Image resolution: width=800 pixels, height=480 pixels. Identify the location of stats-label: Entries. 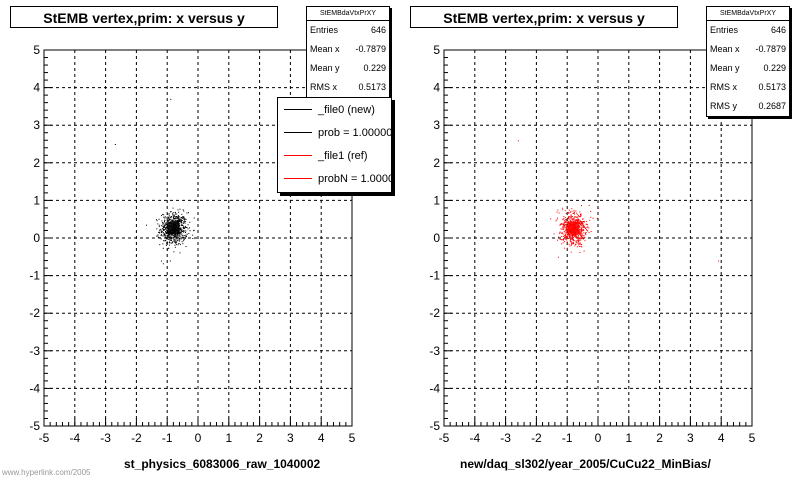
(324, 30).